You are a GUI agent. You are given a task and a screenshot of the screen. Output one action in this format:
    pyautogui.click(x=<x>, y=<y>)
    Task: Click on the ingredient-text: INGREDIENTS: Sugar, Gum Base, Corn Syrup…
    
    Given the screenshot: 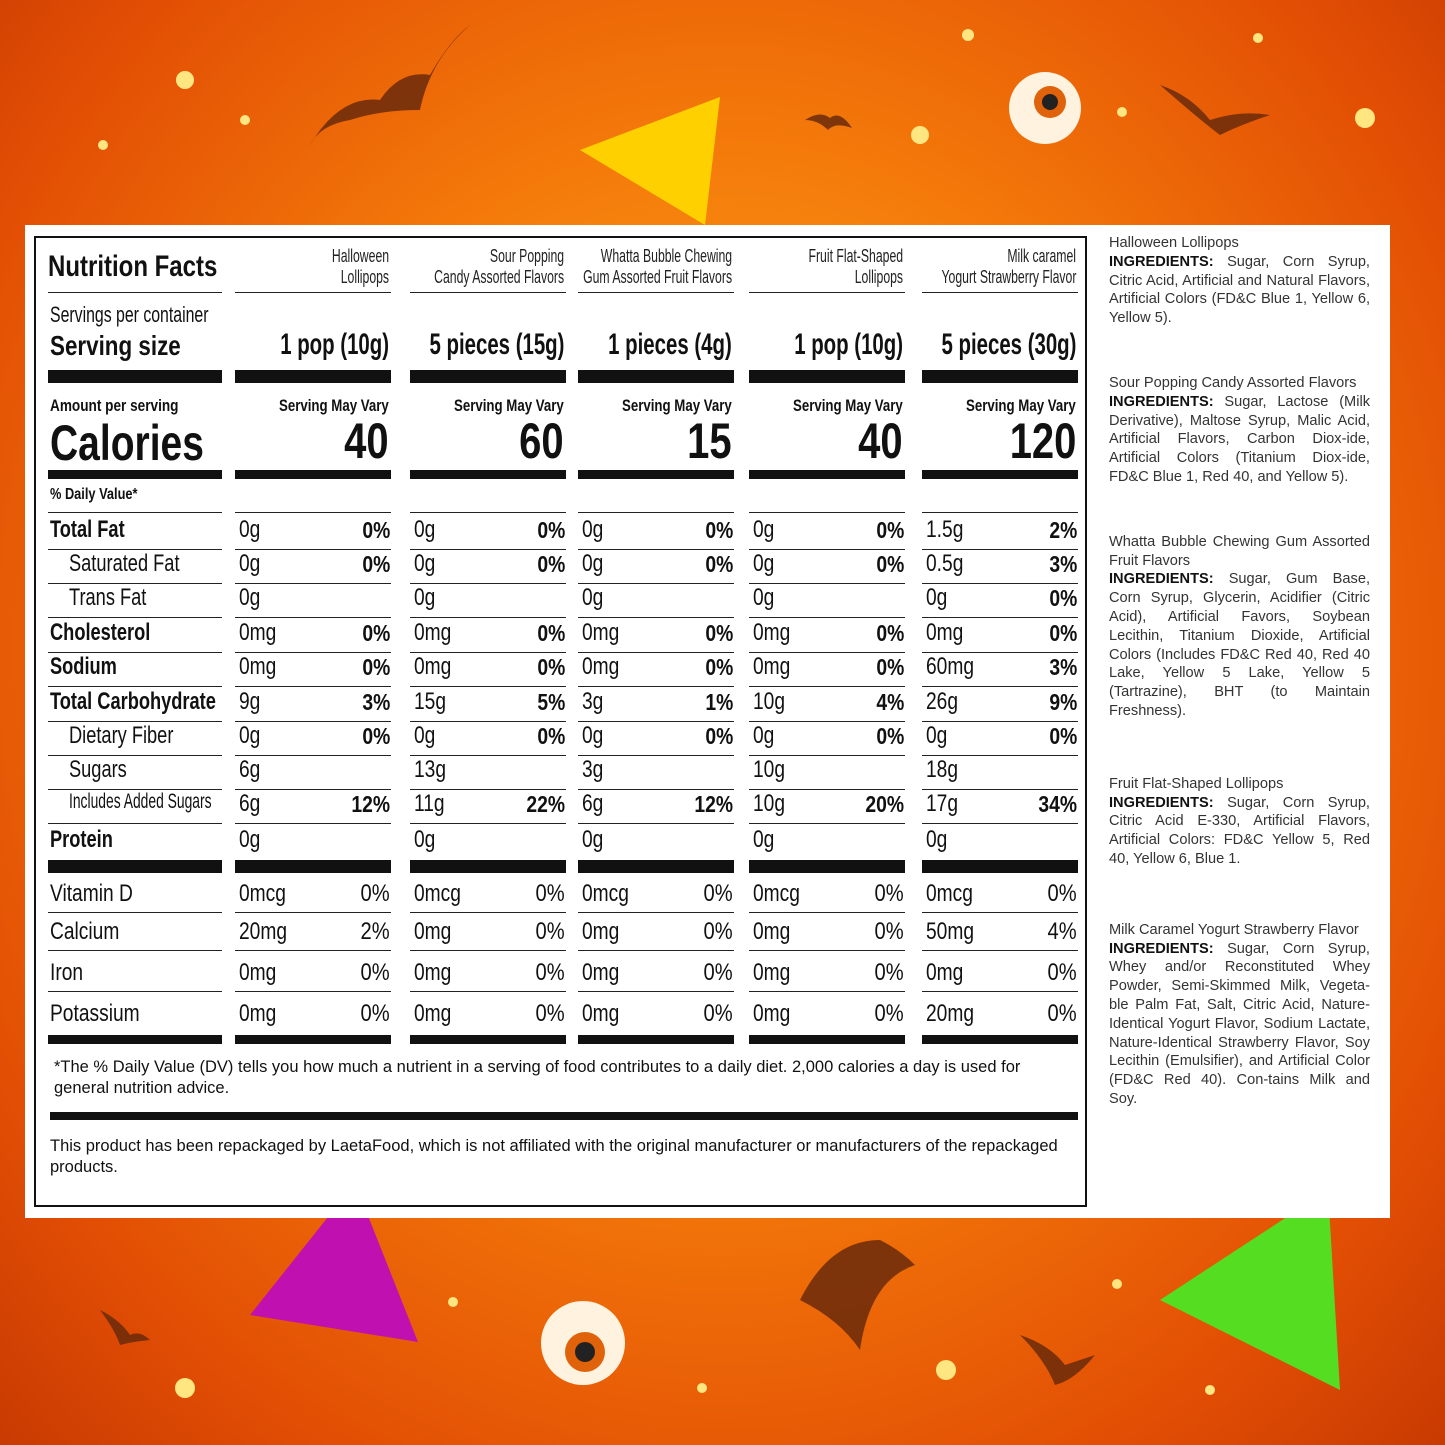 What is the action you would take?
    pyautogui.click(x=1239, y=645)
    